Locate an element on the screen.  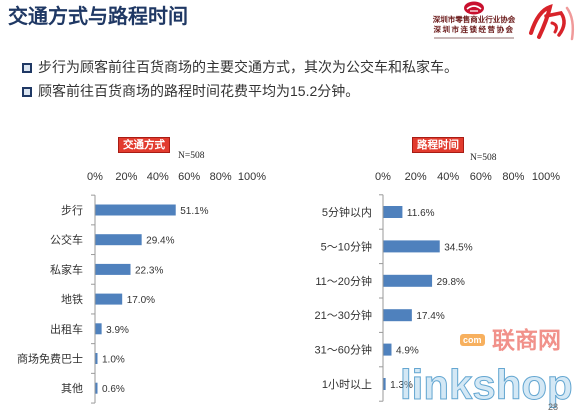
watermark-site-name: 联商网 is located at coordinates (526, 340).